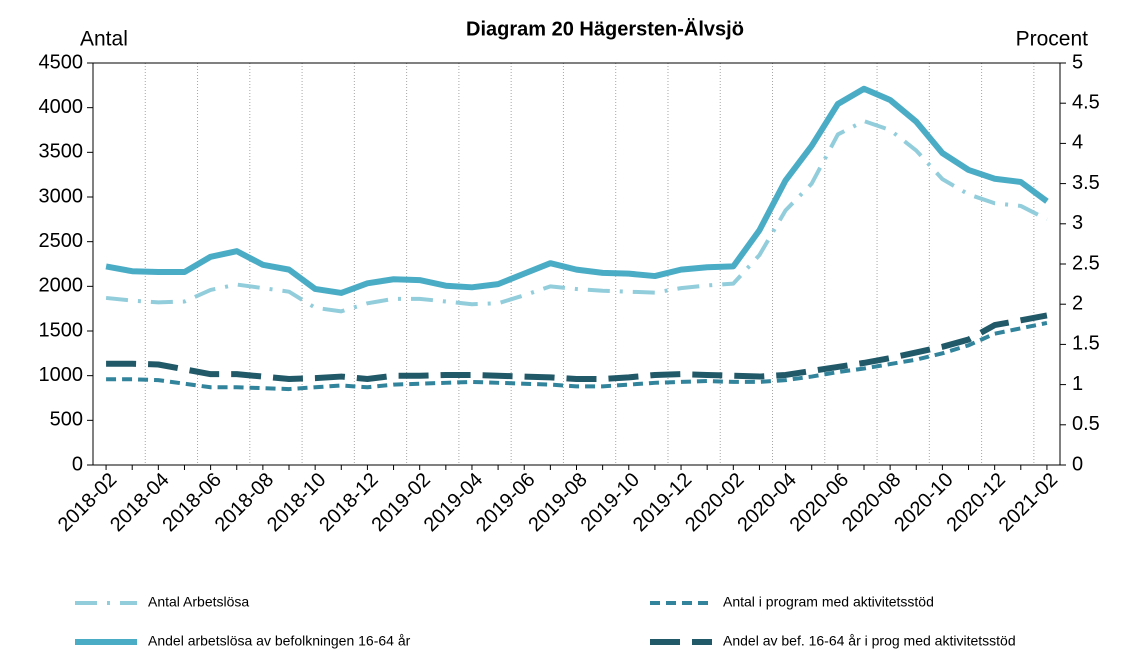 Image resolution: width=1127 pixels, height=653 pixels. What do you see at coordinates (1086, 263) in the screenshot?
I see `y2-tick-label: 2.5` at bounding box center [1086, 263].